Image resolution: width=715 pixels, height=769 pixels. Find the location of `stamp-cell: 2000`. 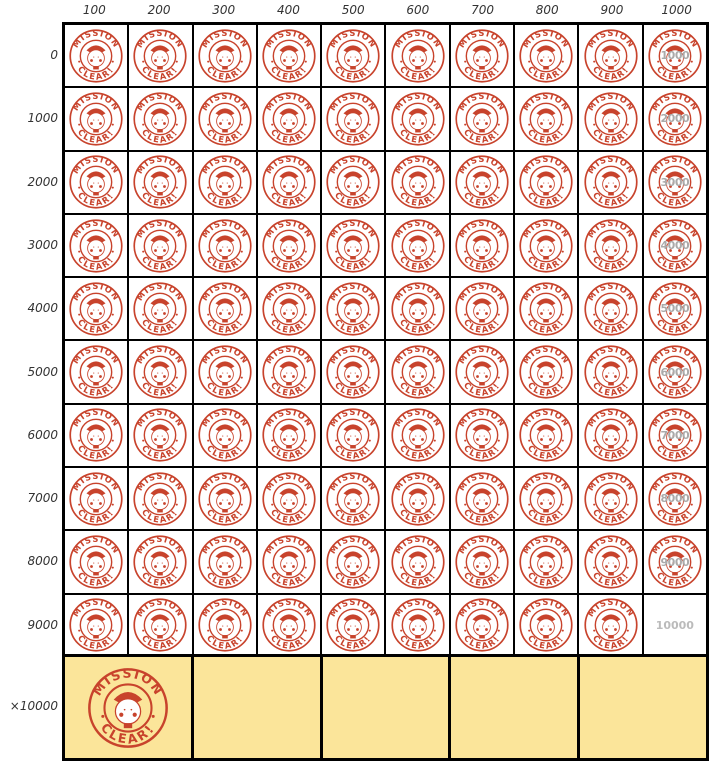

stamp-cell: 2000 is located at coordinates (674, 119).